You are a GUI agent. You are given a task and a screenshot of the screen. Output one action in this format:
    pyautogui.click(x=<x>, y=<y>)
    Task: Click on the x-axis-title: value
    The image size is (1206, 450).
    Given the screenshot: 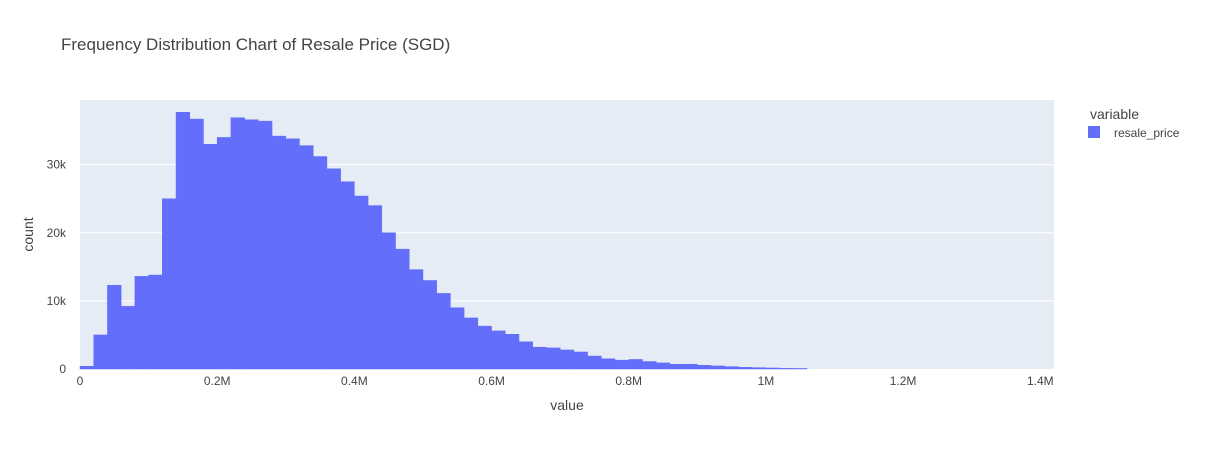 What is the action you would take?
    pyautogui.click(x=567, y=405)
    